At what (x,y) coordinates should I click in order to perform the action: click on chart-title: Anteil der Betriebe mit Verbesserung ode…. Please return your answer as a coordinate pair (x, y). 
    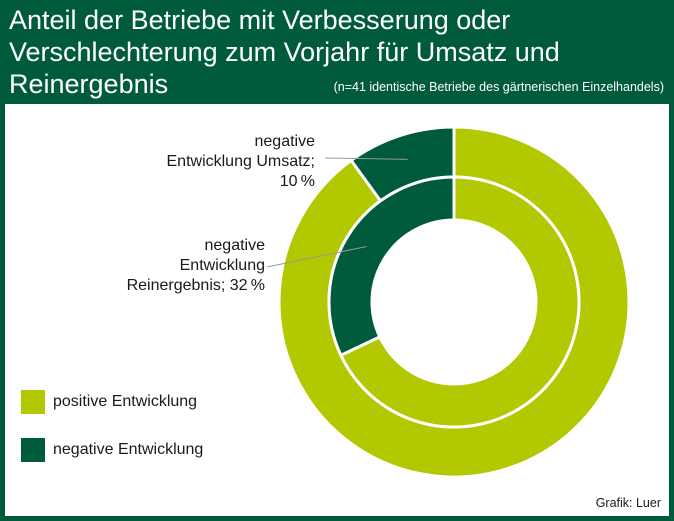
    Looking at the image, I should click on (284, 52).